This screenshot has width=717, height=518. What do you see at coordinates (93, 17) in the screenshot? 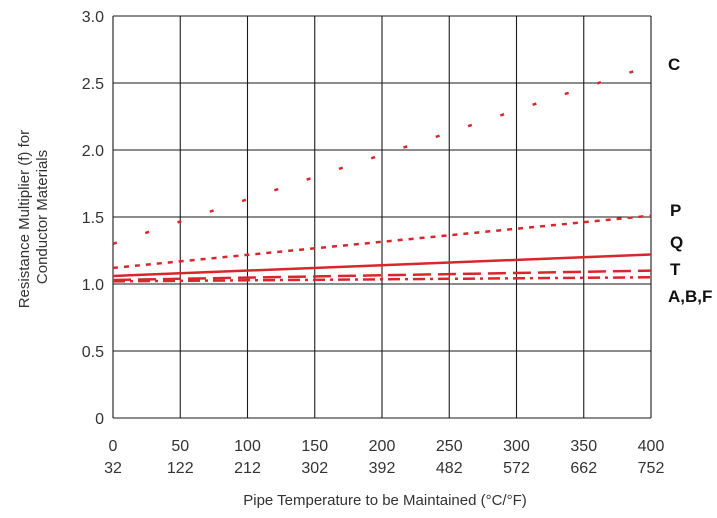
I see `y-tick-label: 3.0` at bounding box center [93, 17].